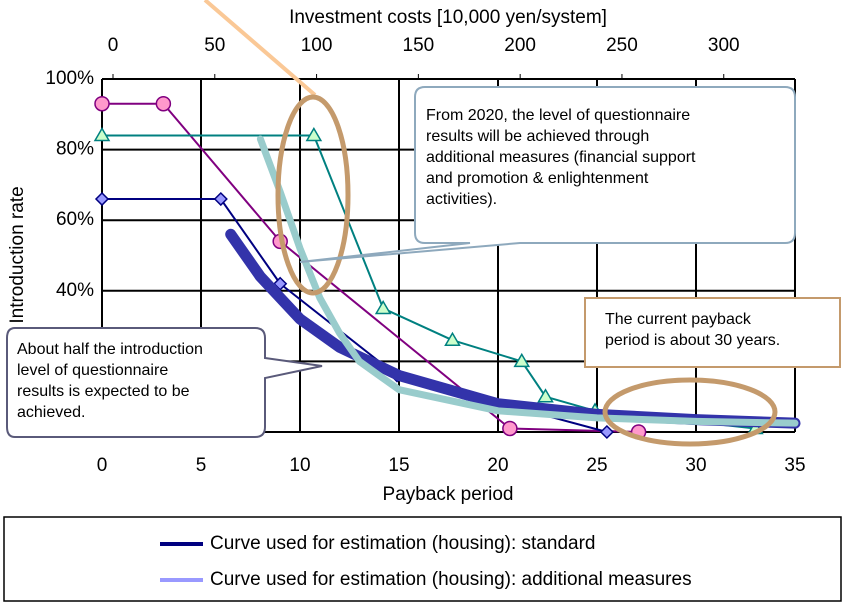 The image size is (848, 604). I want to click on pointer-line, so click(260, 48).